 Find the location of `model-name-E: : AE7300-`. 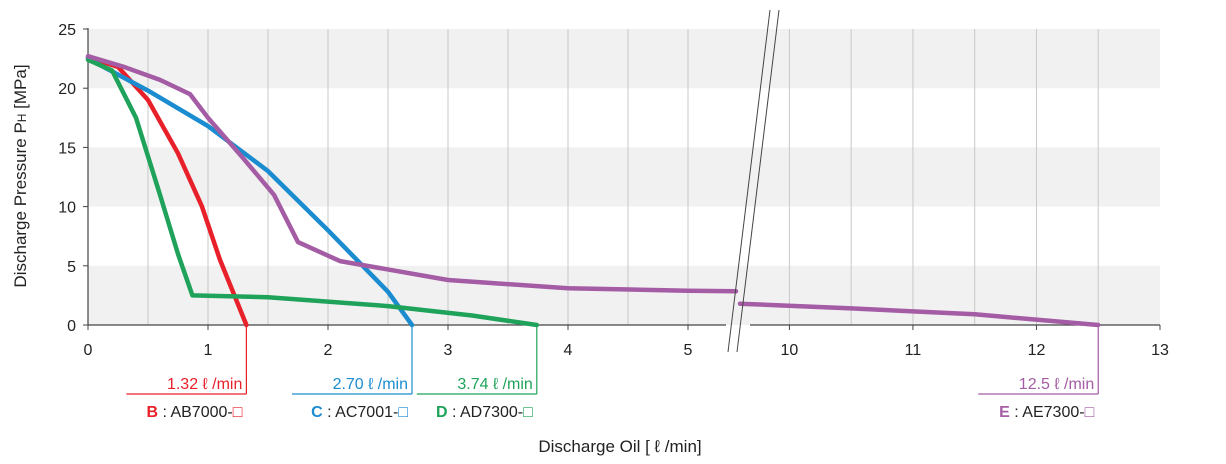

model-name-E: : AE7300- is located at coordinates (1047, 412).